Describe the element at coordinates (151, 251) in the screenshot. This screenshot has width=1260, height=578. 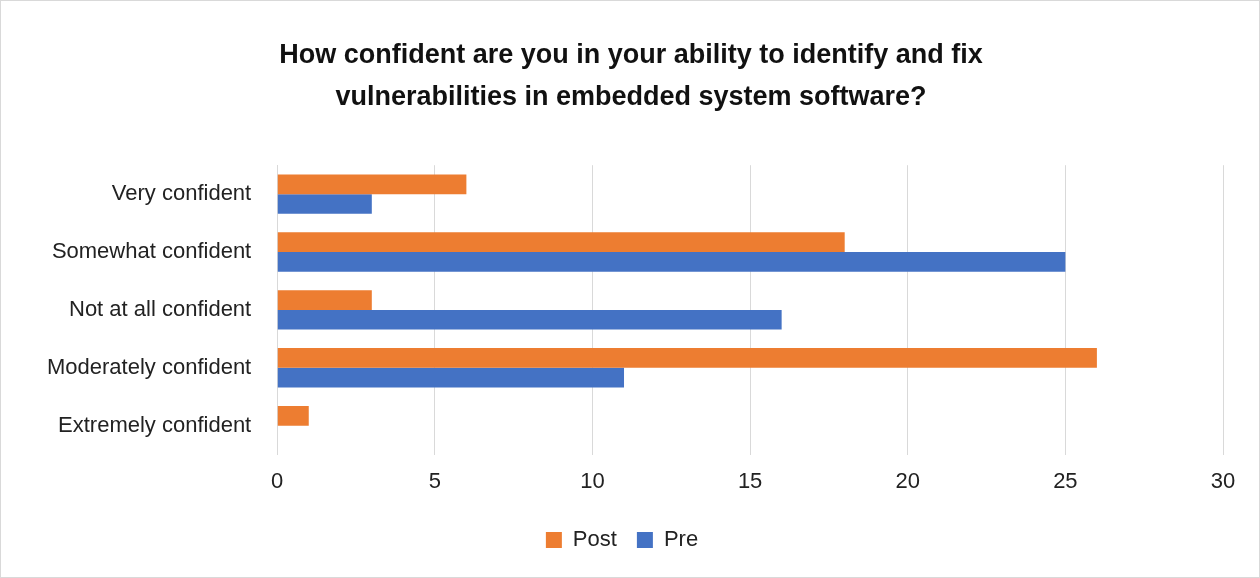
I see `y-tick-label: Somewhat confident` at that location.